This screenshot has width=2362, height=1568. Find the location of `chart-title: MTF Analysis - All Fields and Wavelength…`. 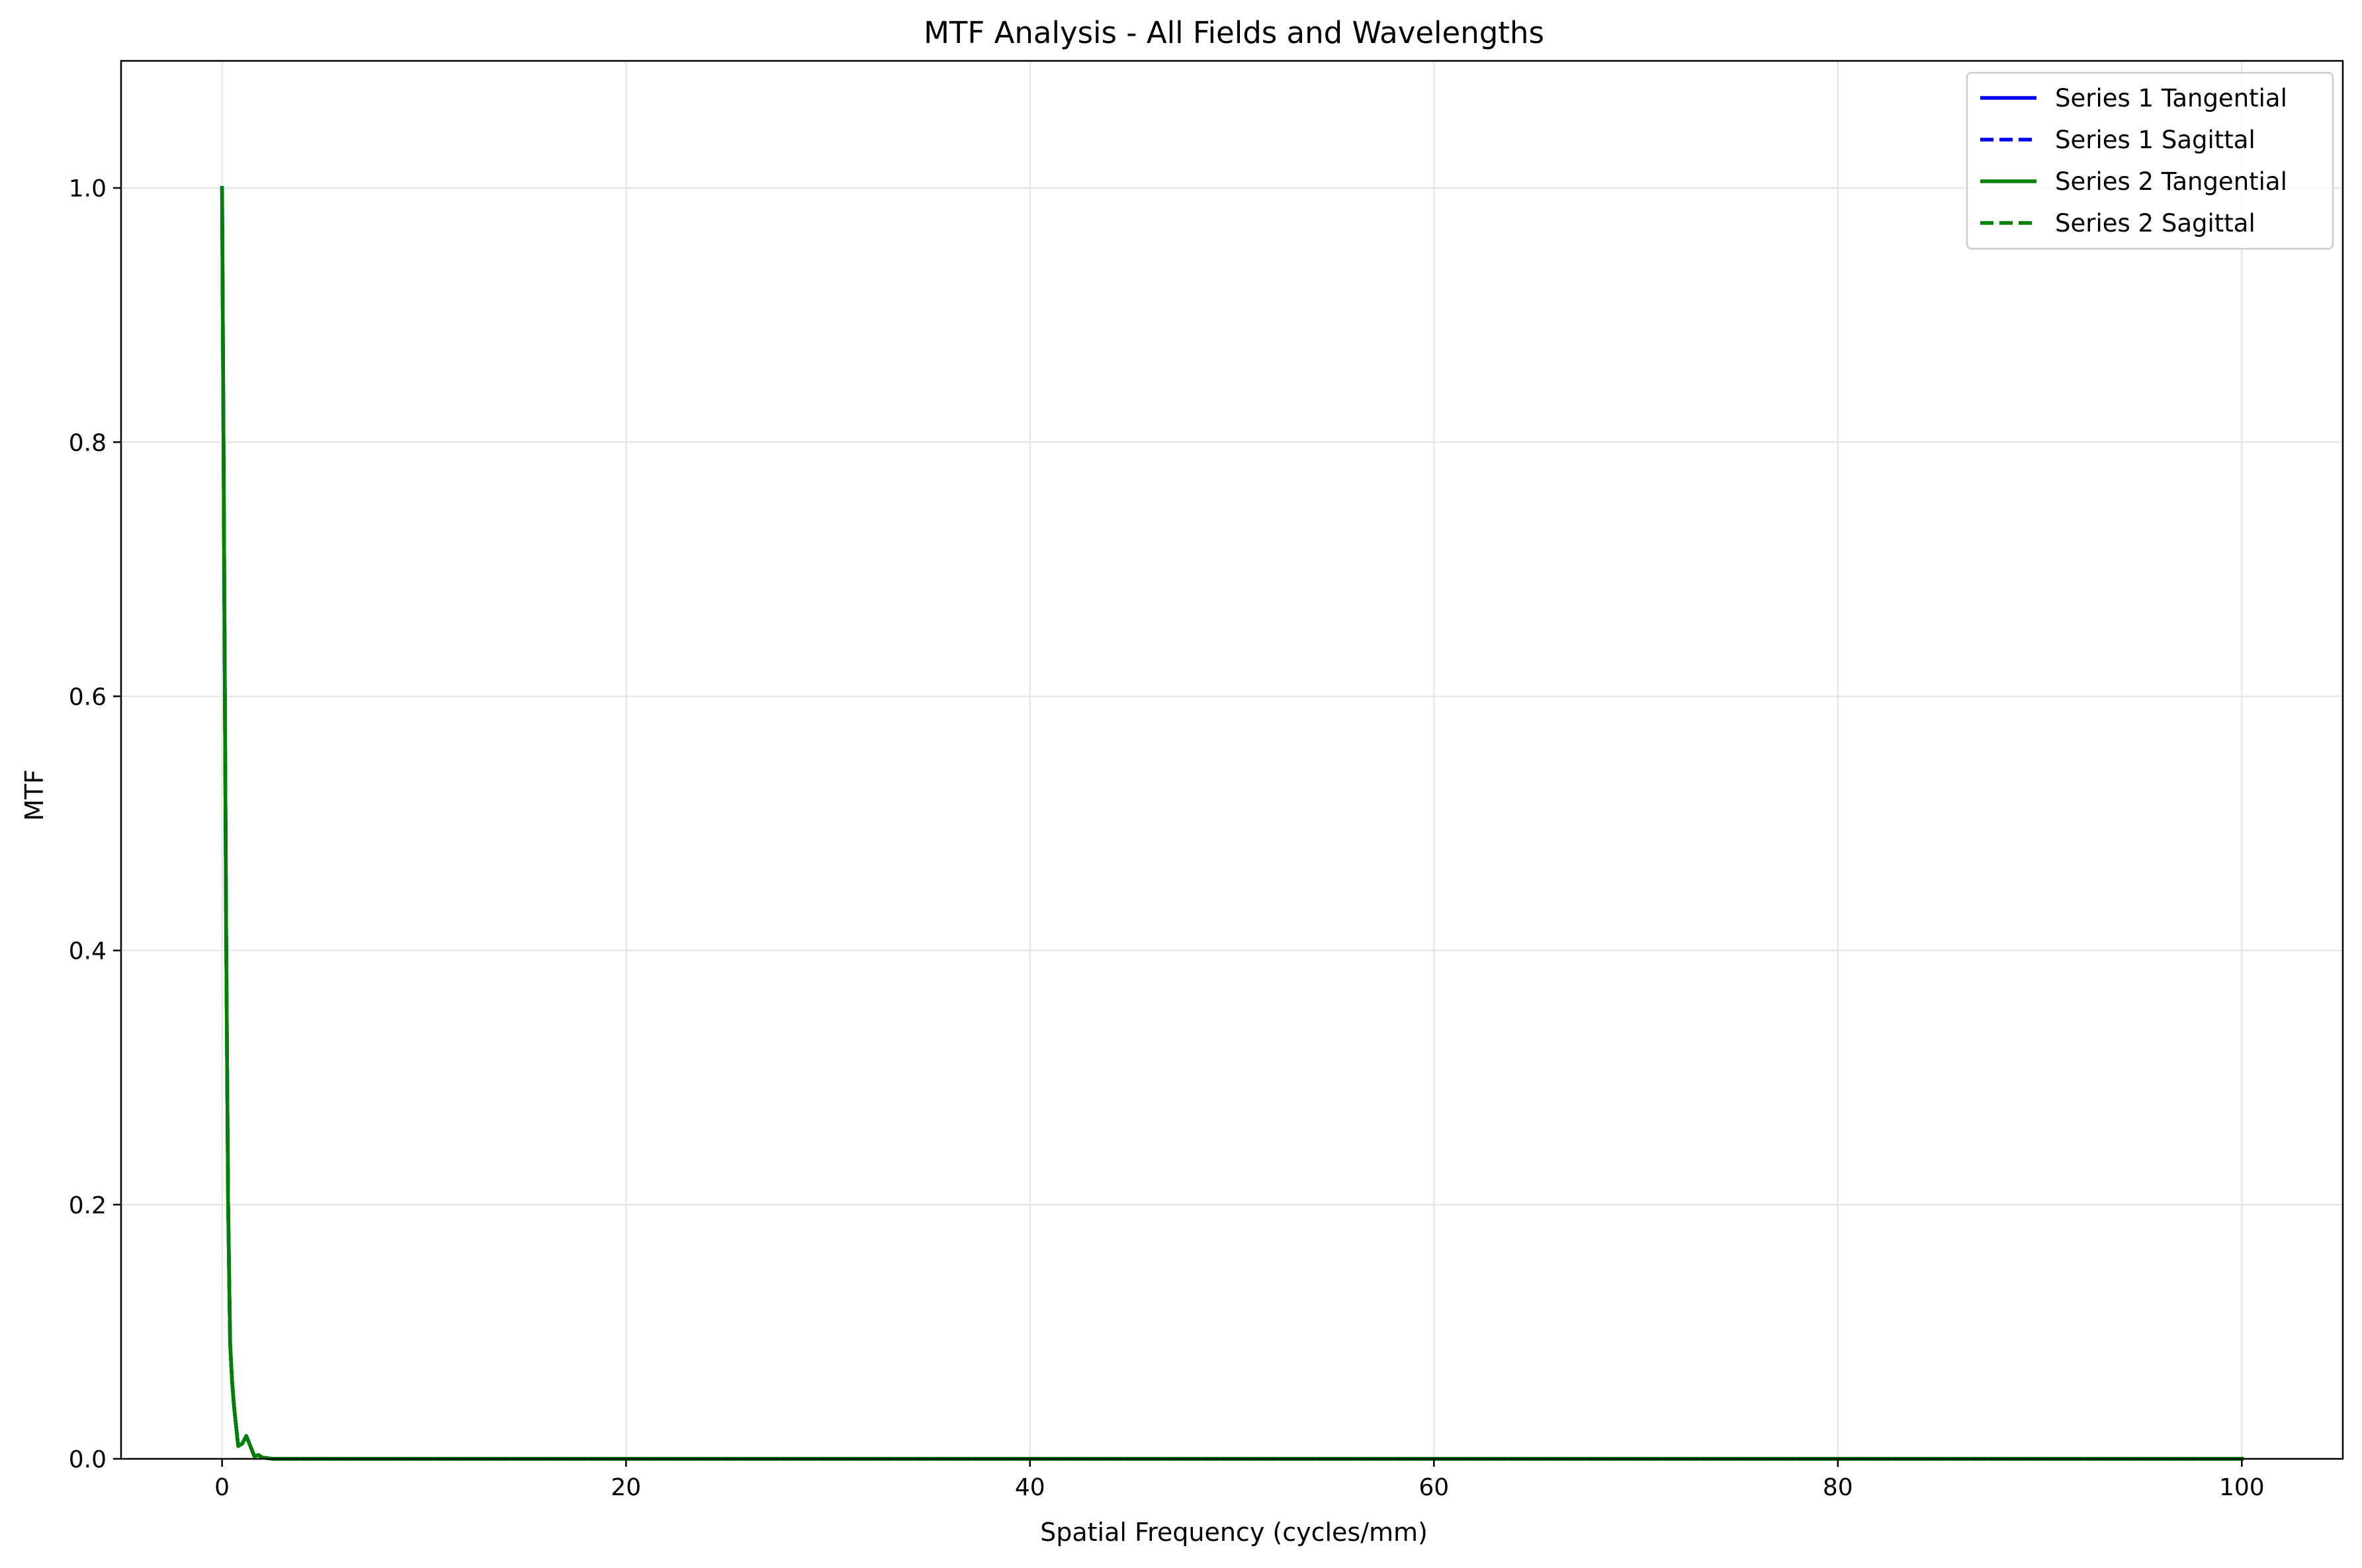

chart-title: MTF Analysis - All Fields and Wavelength… is located at coordinates (1234, 32).